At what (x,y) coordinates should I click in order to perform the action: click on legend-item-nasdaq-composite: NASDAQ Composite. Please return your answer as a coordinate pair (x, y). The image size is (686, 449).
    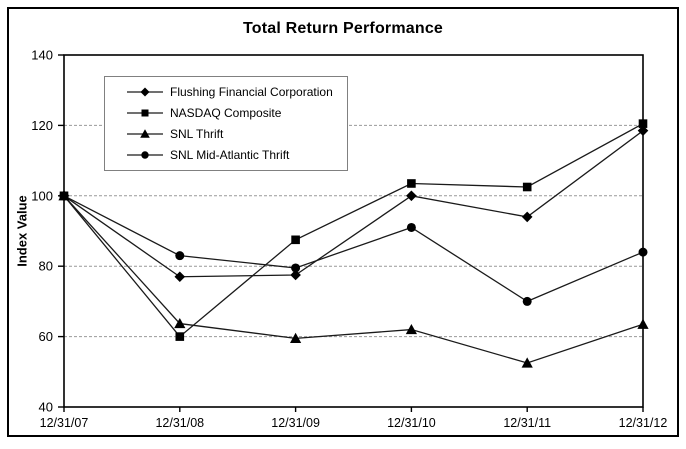
    Looking at the image, I should click on (237, 113).